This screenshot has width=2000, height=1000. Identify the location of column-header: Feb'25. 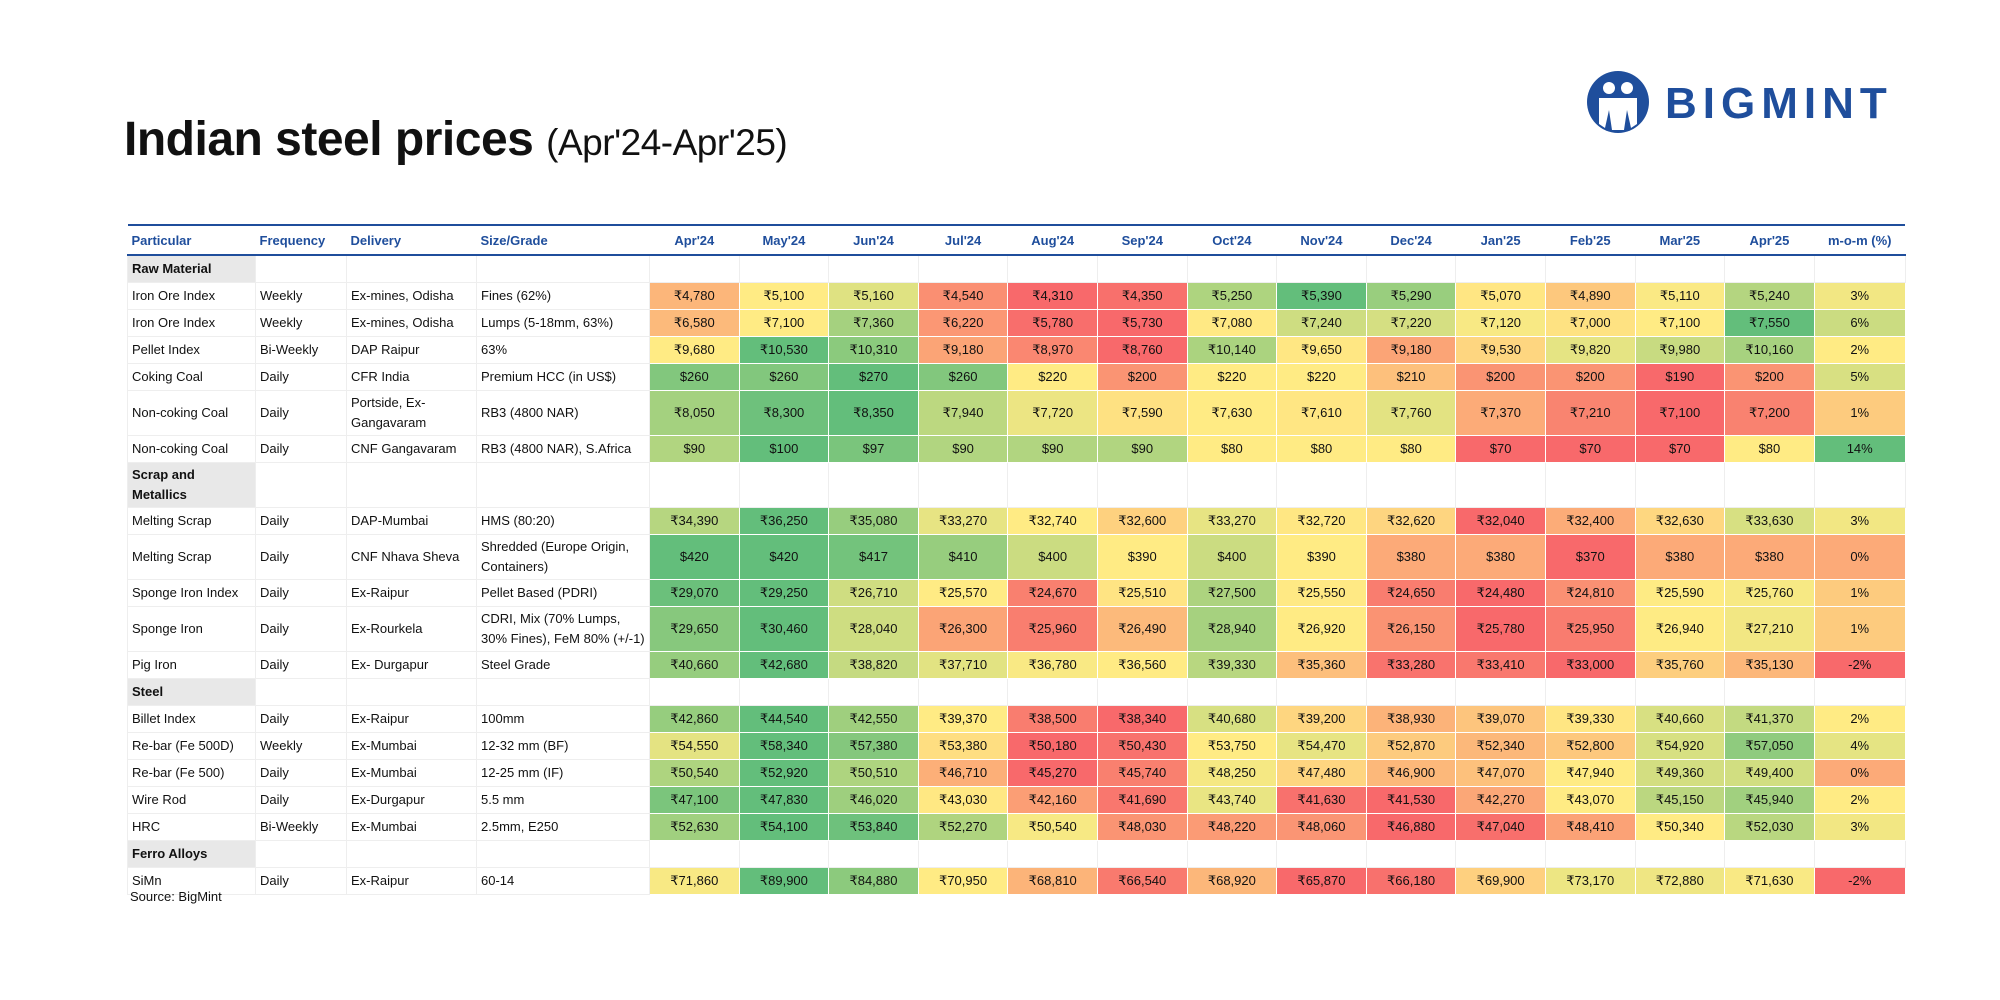
(1590, 240).